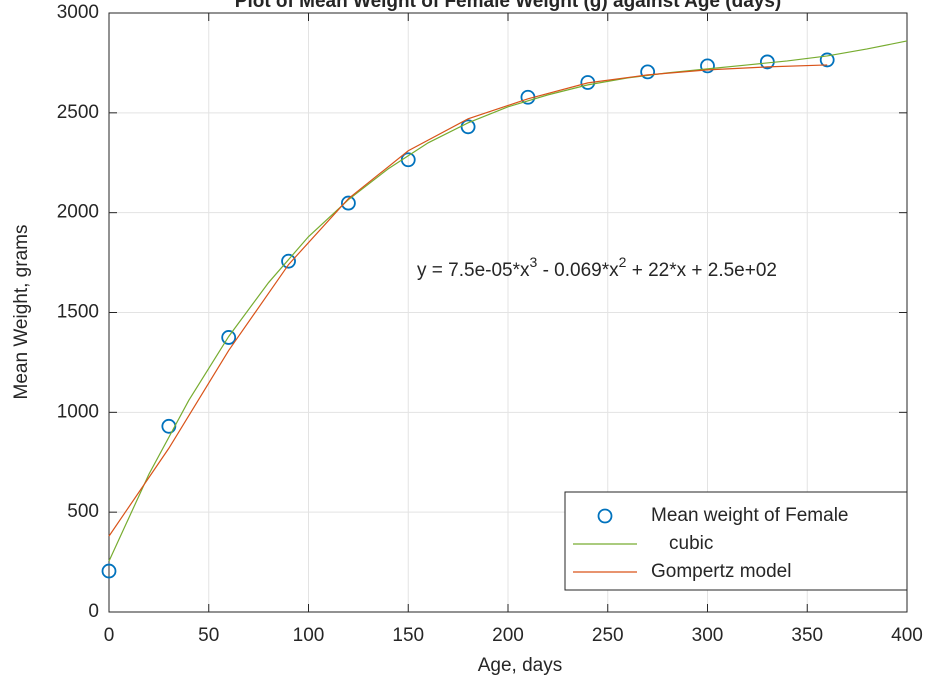 Image resolution: width=932 pixels, height=688 pixels. Describe the element at coordinates (534, 262) in the screenshot. I see `annotation-part: 3` at that location.